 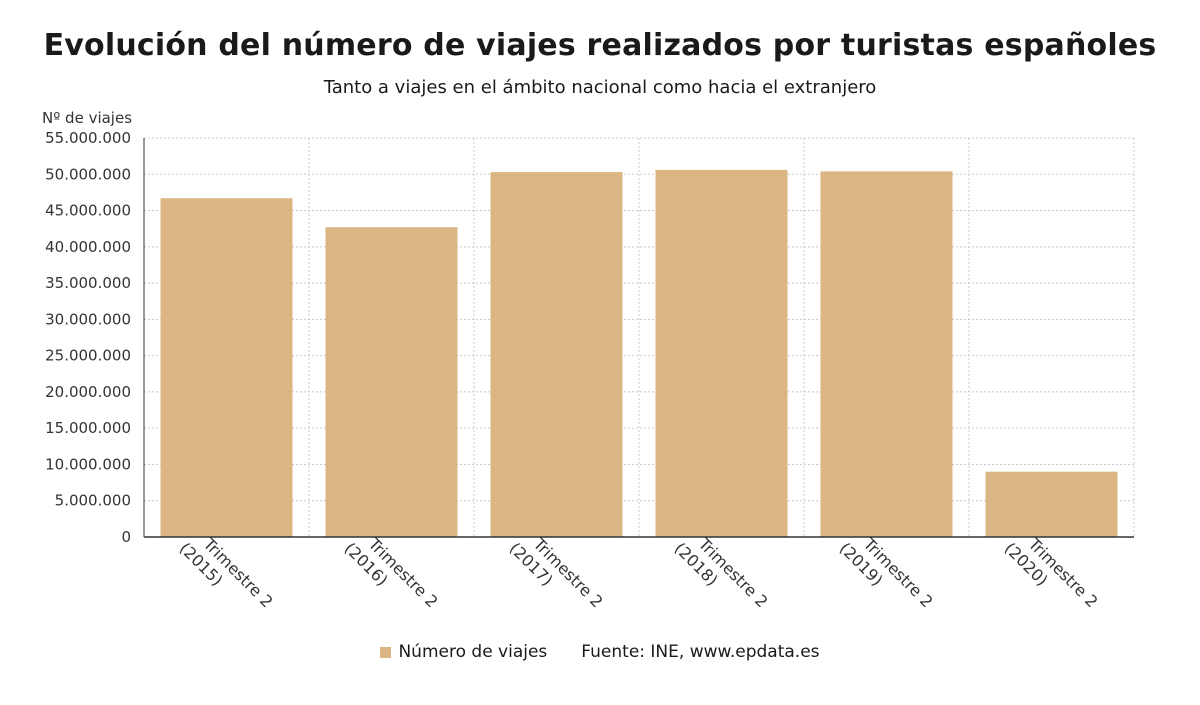 I want to click on y-axis-label: Nº de viajes, so click(x=87, y=118).